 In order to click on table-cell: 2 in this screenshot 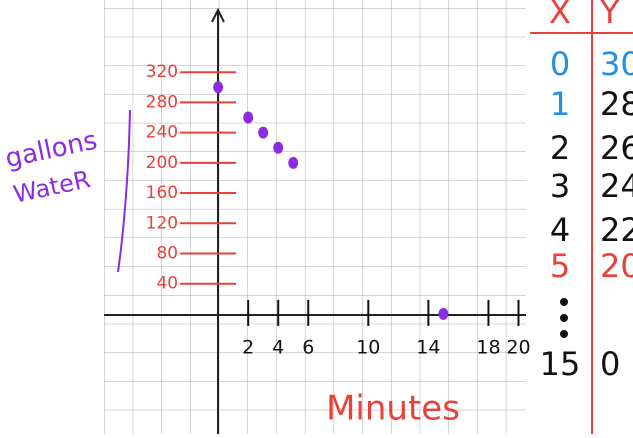, I will do `click(560, 148)`.